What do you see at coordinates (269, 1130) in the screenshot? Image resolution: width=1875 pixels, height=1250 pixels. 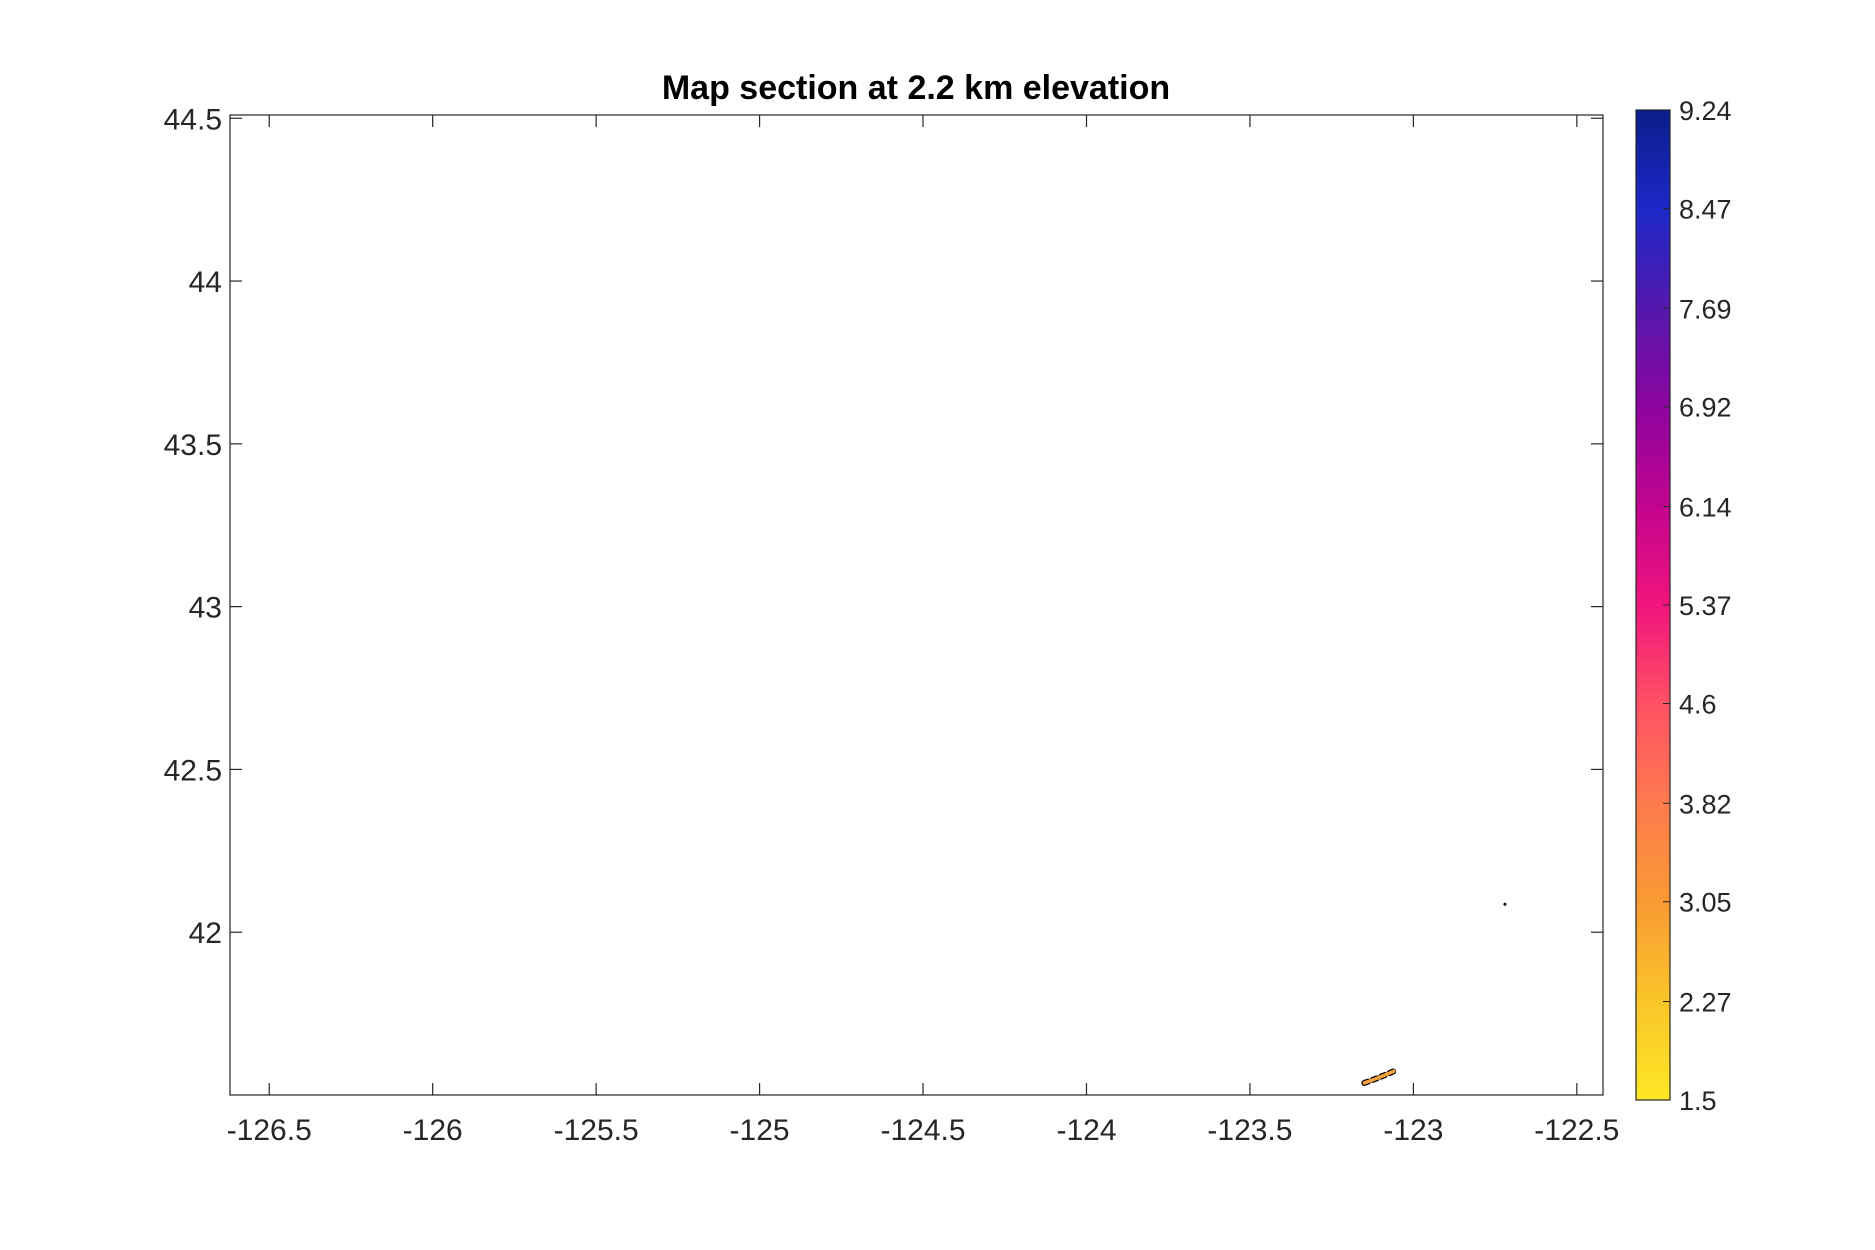 I see `x-tick-label: -126.5` at bounding box center [269, 1130].